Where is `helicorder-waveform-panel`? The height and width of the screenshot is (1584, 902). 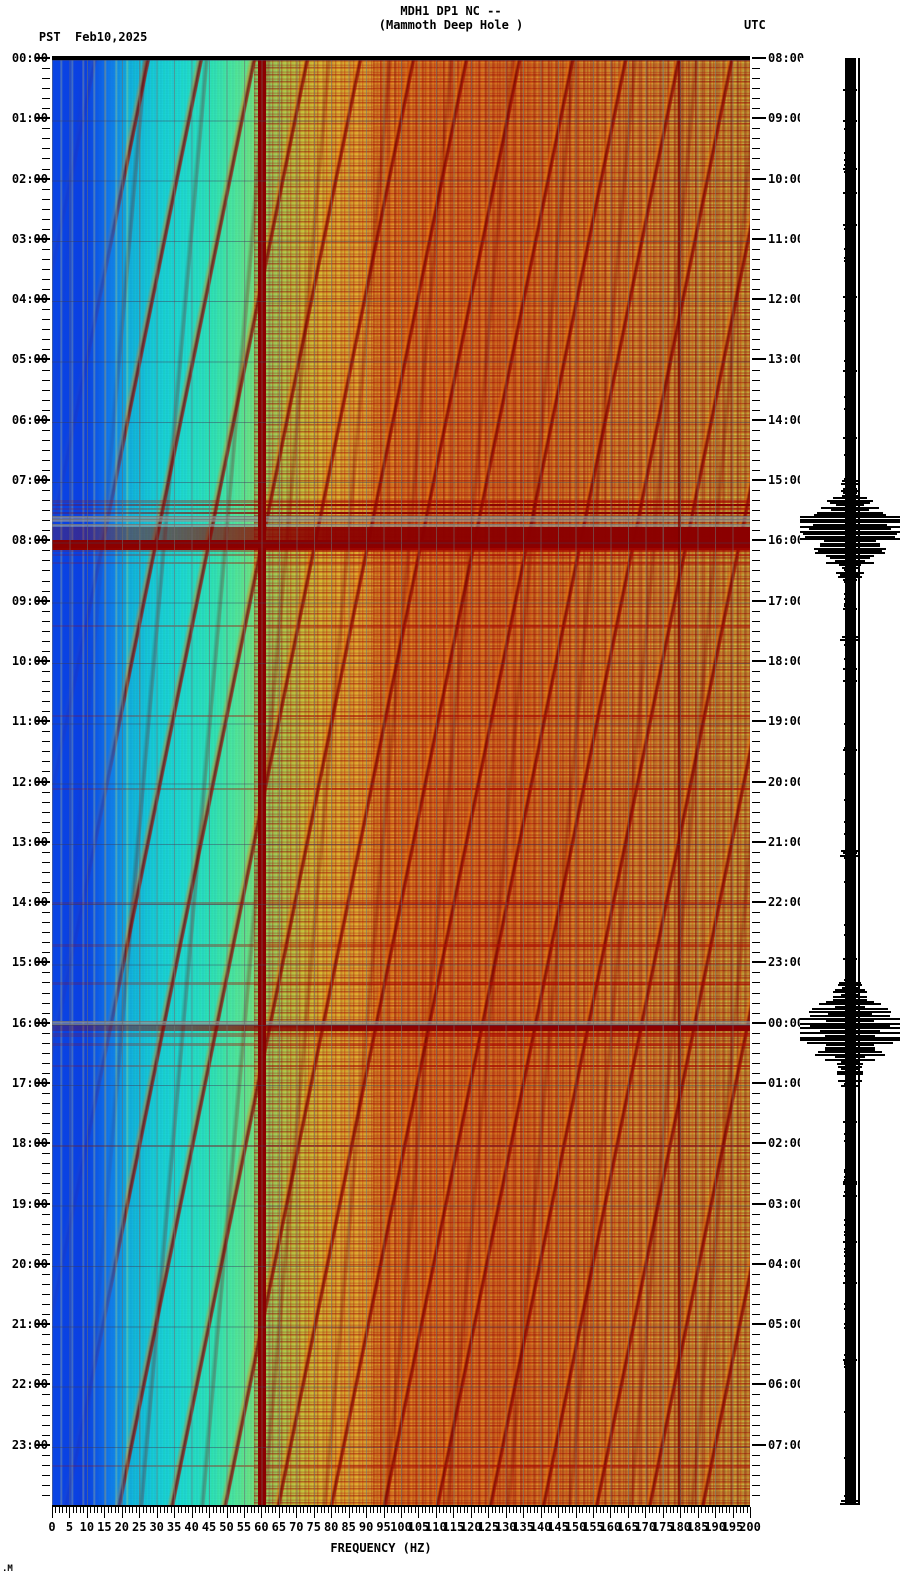
helicorder-waveform-panel is located at coordinates (851, 781).